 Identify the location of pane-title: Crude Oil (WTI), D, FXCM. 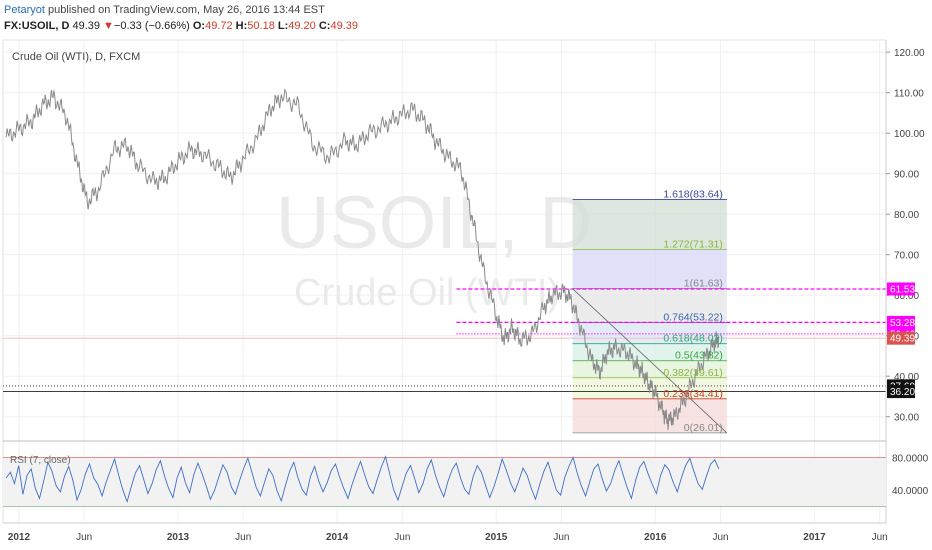
(76, 57).